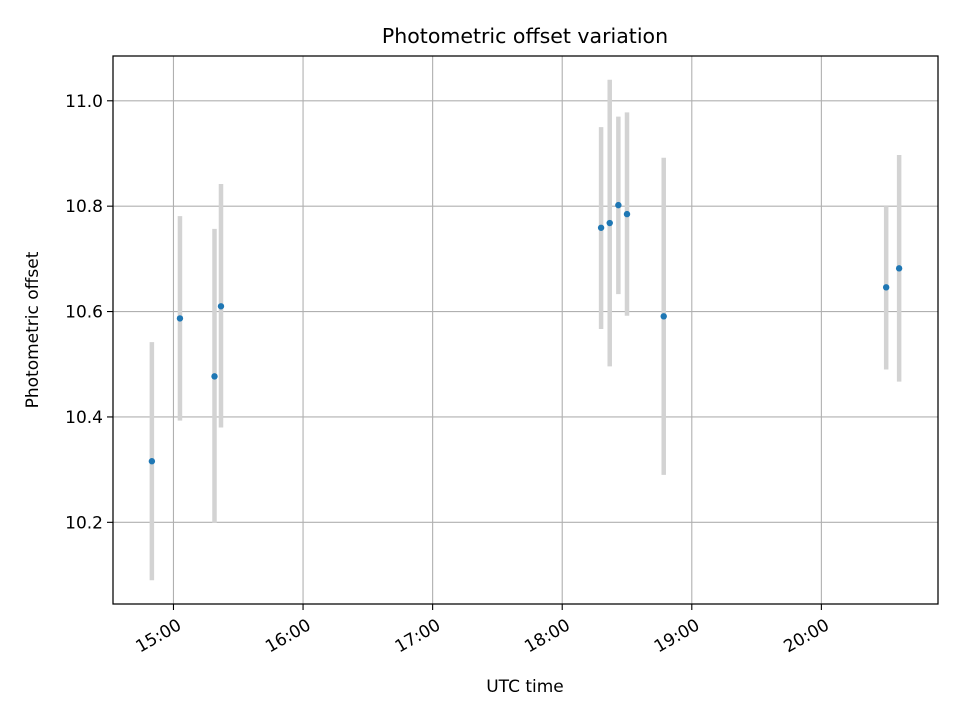 The width and height of the screenshot is (960, 720). I want to click on y-tick-label: 10.6, so click(84, 313).